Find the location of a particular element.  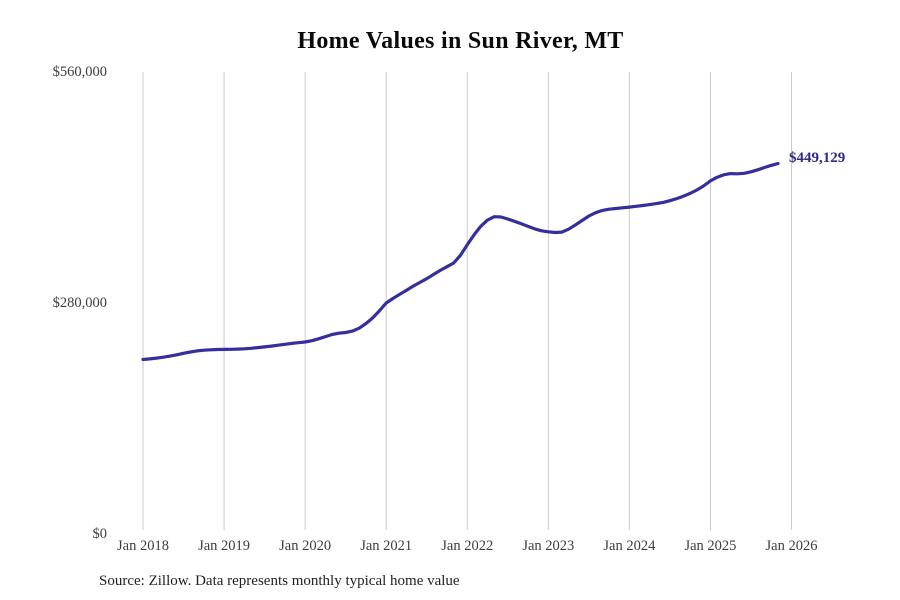

x-axis-tick-label: Jan 2024 is located at coordinates (629, 546).